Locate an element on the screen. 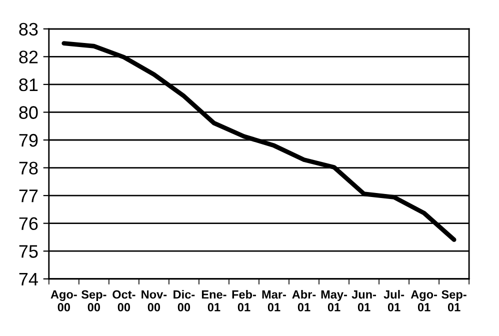 This screenshot has height=336, width=499. x-tick-label: Oct- 00 is located at coordinates (124, 301).